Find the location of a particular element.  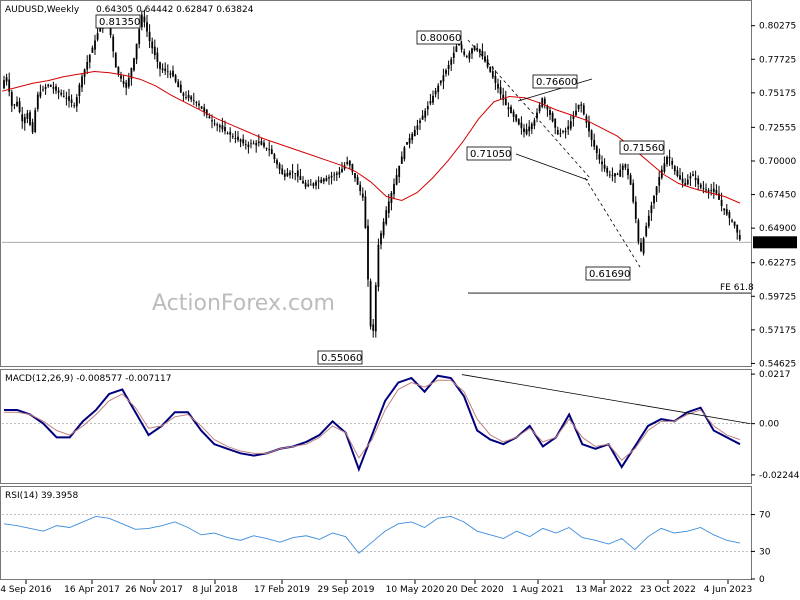

x-tick-label: 1 Aug 2021 is located at coordinates (538, 590).